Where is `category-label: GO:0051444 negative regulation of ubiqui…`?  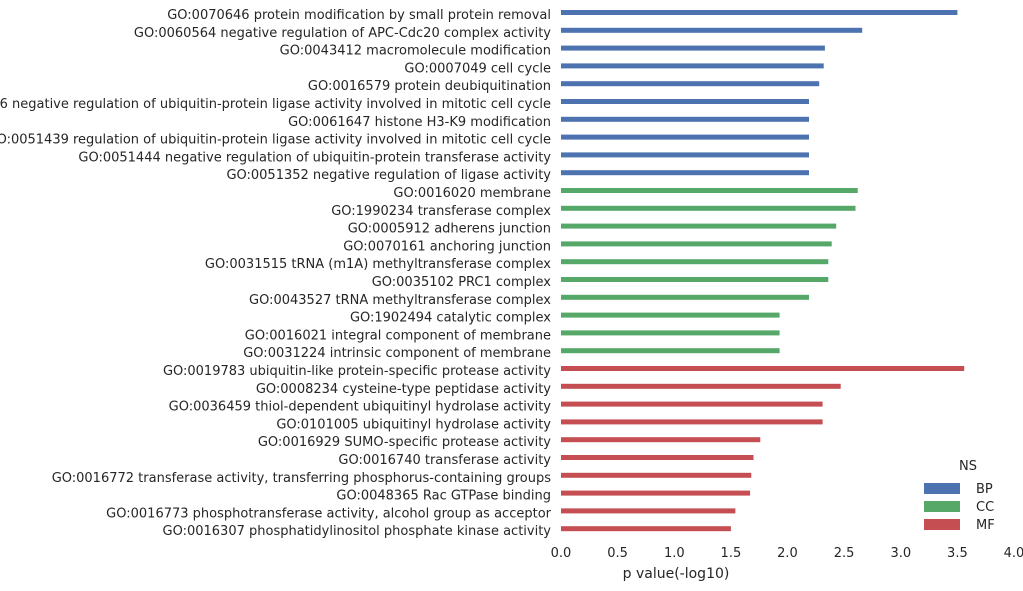
category-label: GO:0051444 negative regulation of ubiqui… is located at coordinates (314, 157).